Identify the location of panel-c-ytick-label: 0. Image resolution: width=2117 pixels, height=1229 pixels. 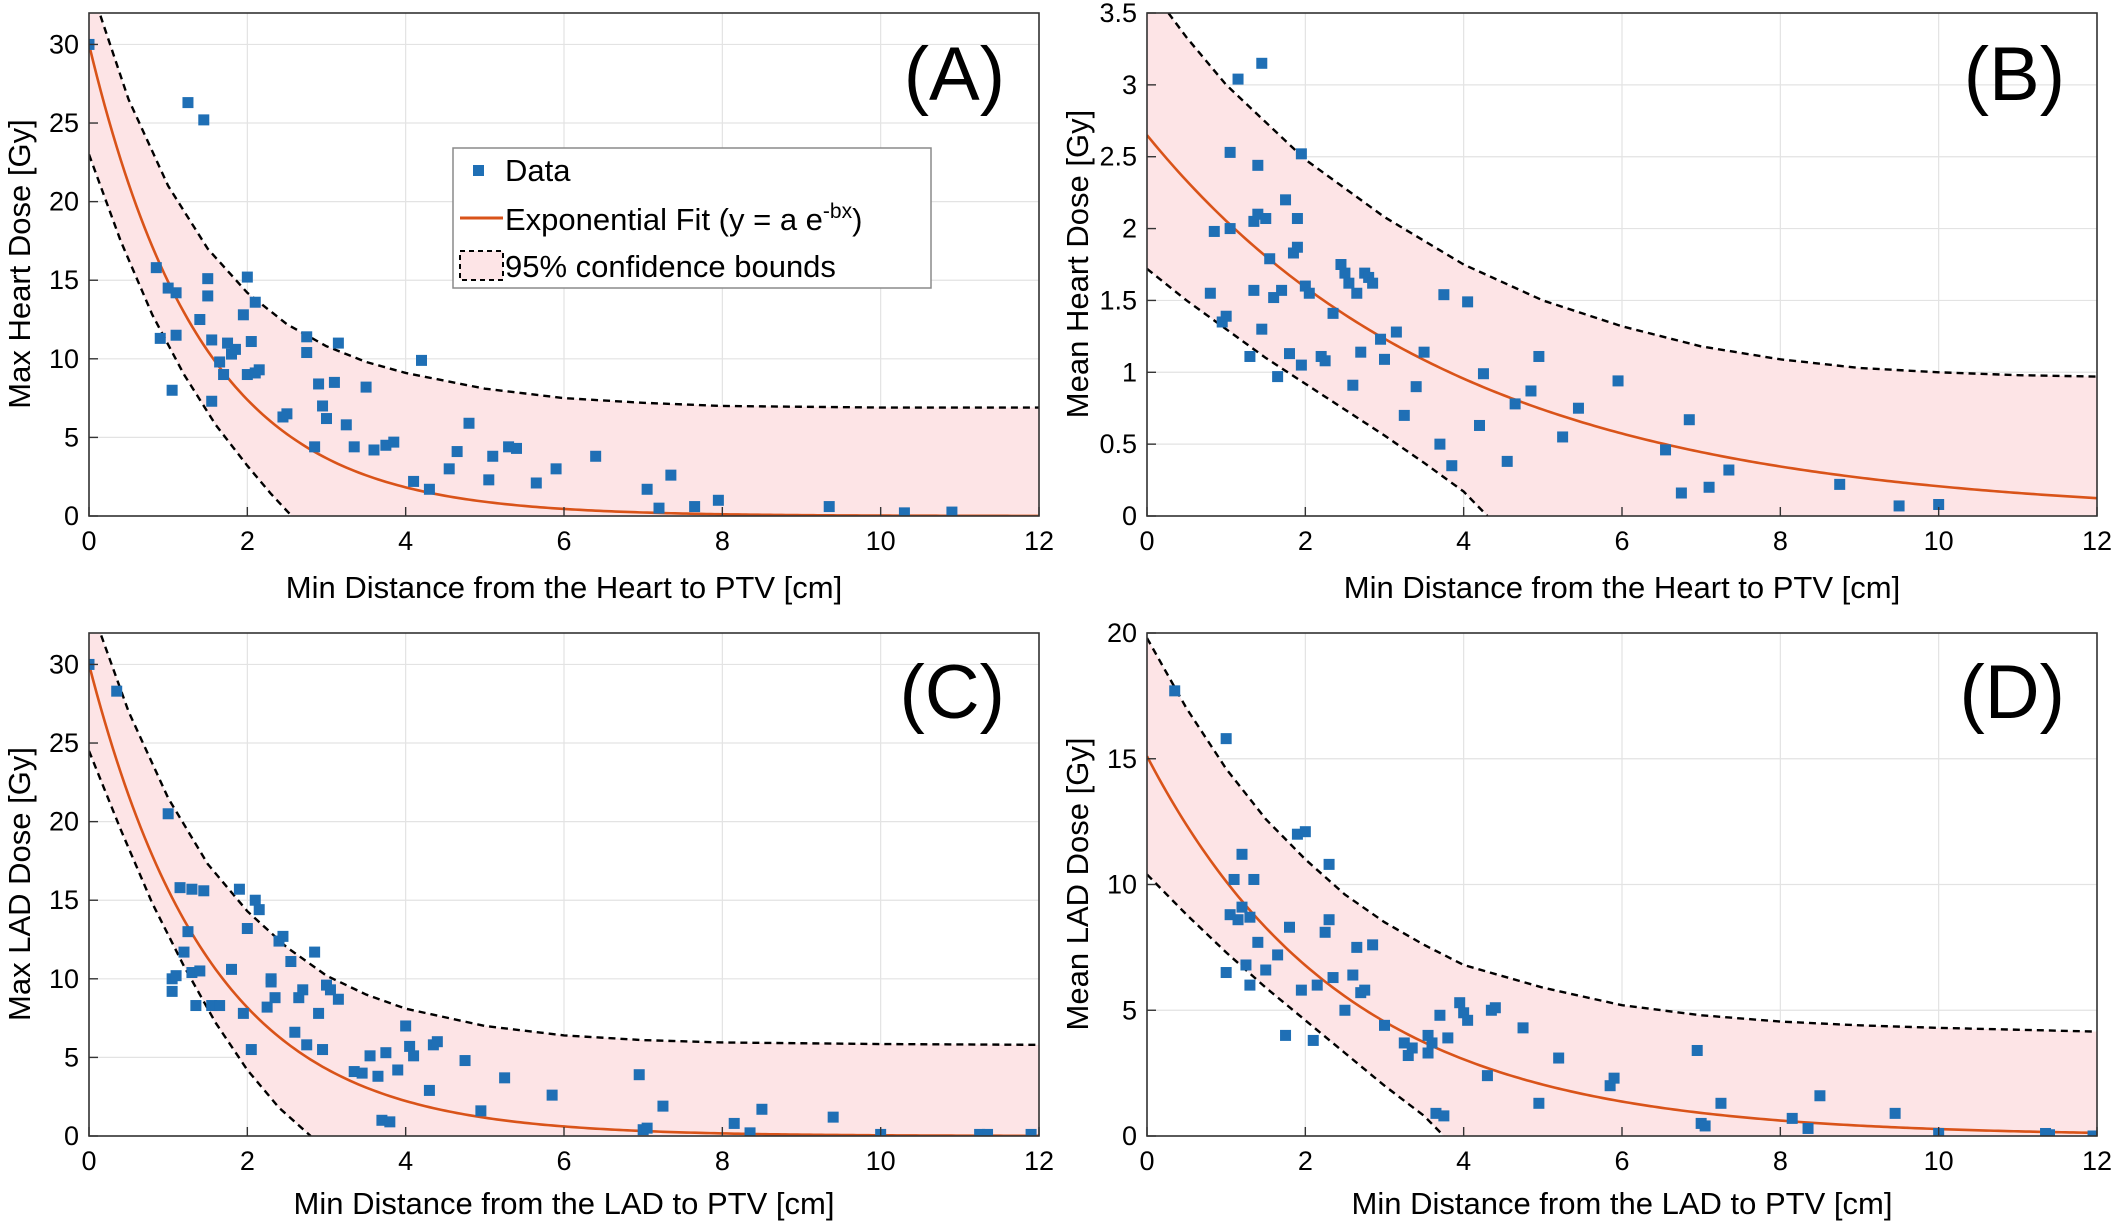
(71, 1136).